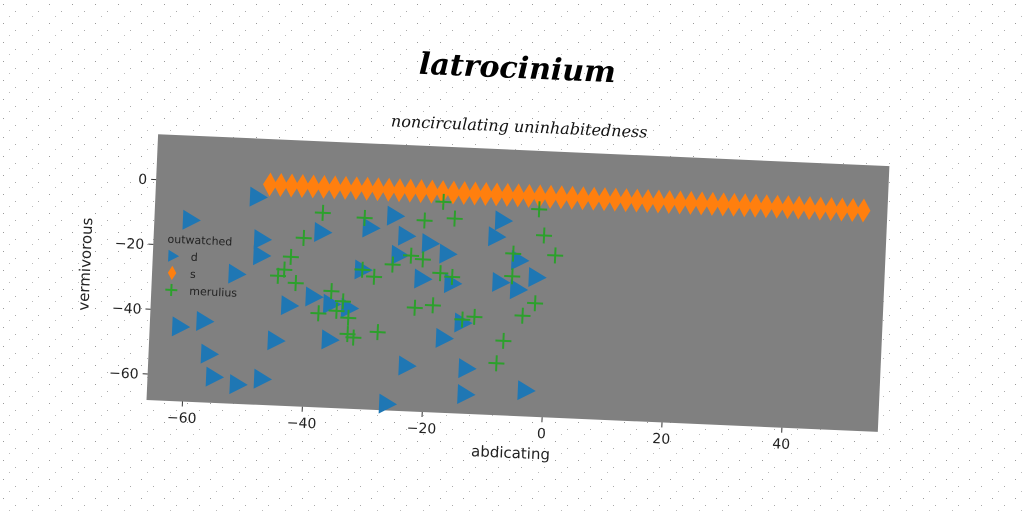 The image size is (1024, 512). I want to click on legend-label-merulius: merulius, so click(213, 292).